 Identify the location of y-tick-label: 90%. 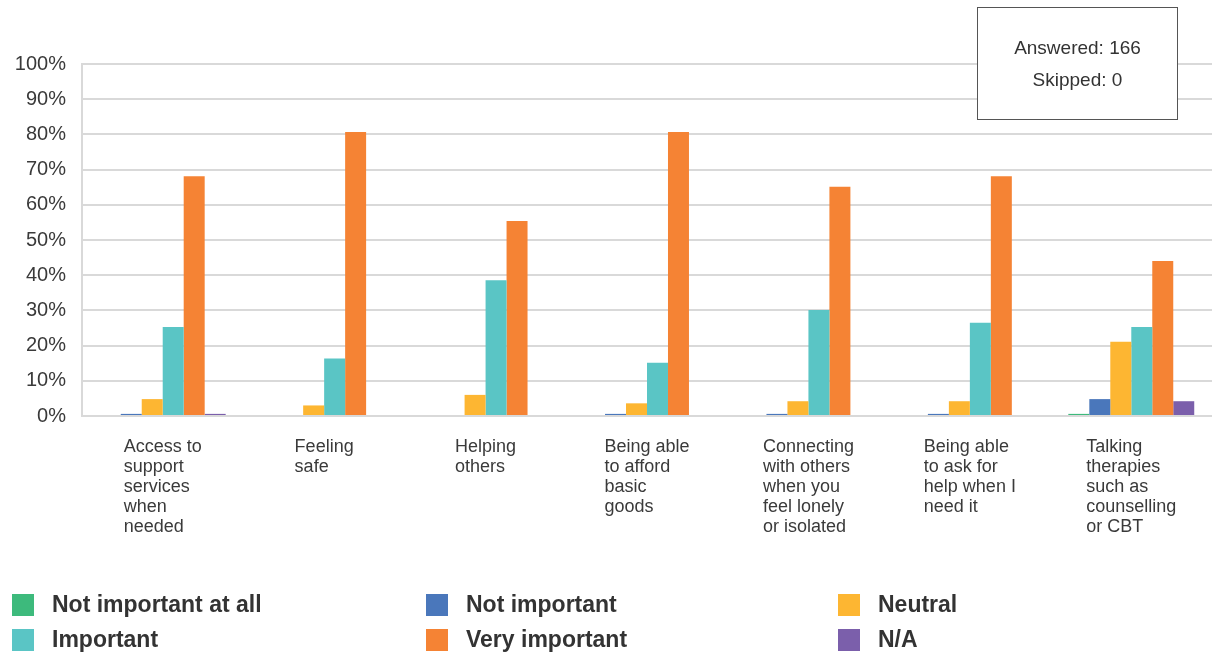
(46, 97).